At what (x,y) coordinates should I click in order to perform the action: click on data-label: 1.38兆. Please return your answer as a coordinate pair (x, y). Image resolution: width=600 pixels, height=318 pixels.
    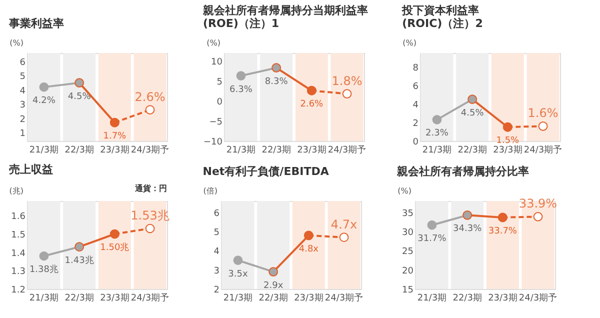
    Looking at the image, I should click on (43, 269).